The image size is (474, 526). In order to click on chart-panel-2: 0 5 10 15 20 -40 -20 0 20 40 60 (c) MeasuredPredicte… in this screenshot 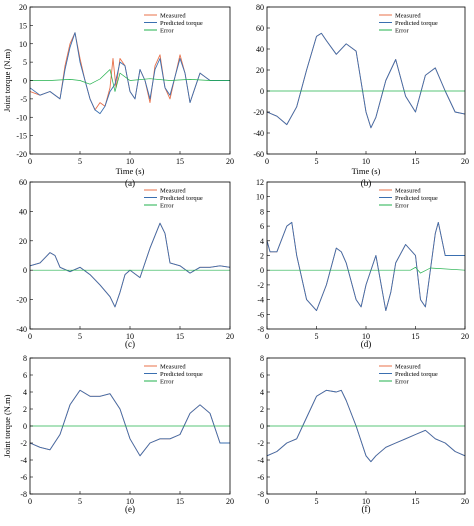, I will do `click(125, 263)`.